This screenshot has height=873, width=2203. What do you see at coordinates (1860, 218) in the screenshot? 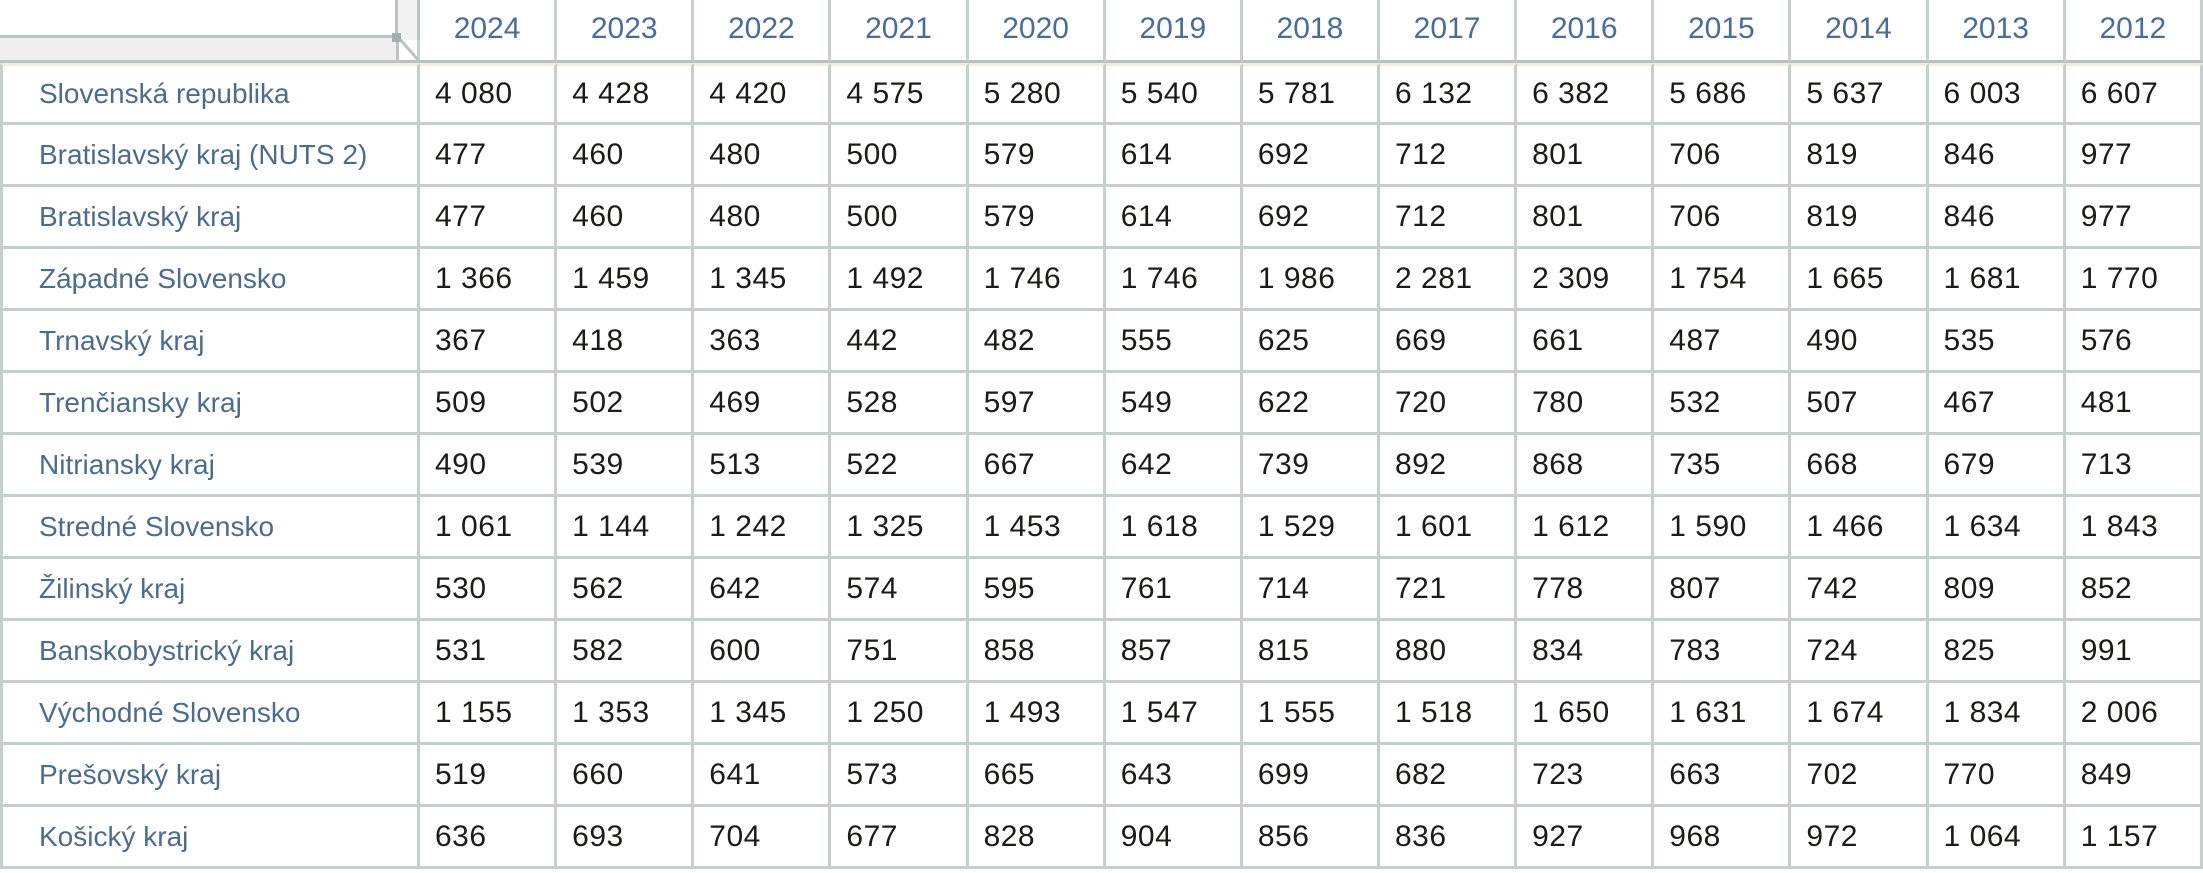
I see `value-cell-bratislavsky-kraj-2014: 819` at bounding box center [1860, 218].